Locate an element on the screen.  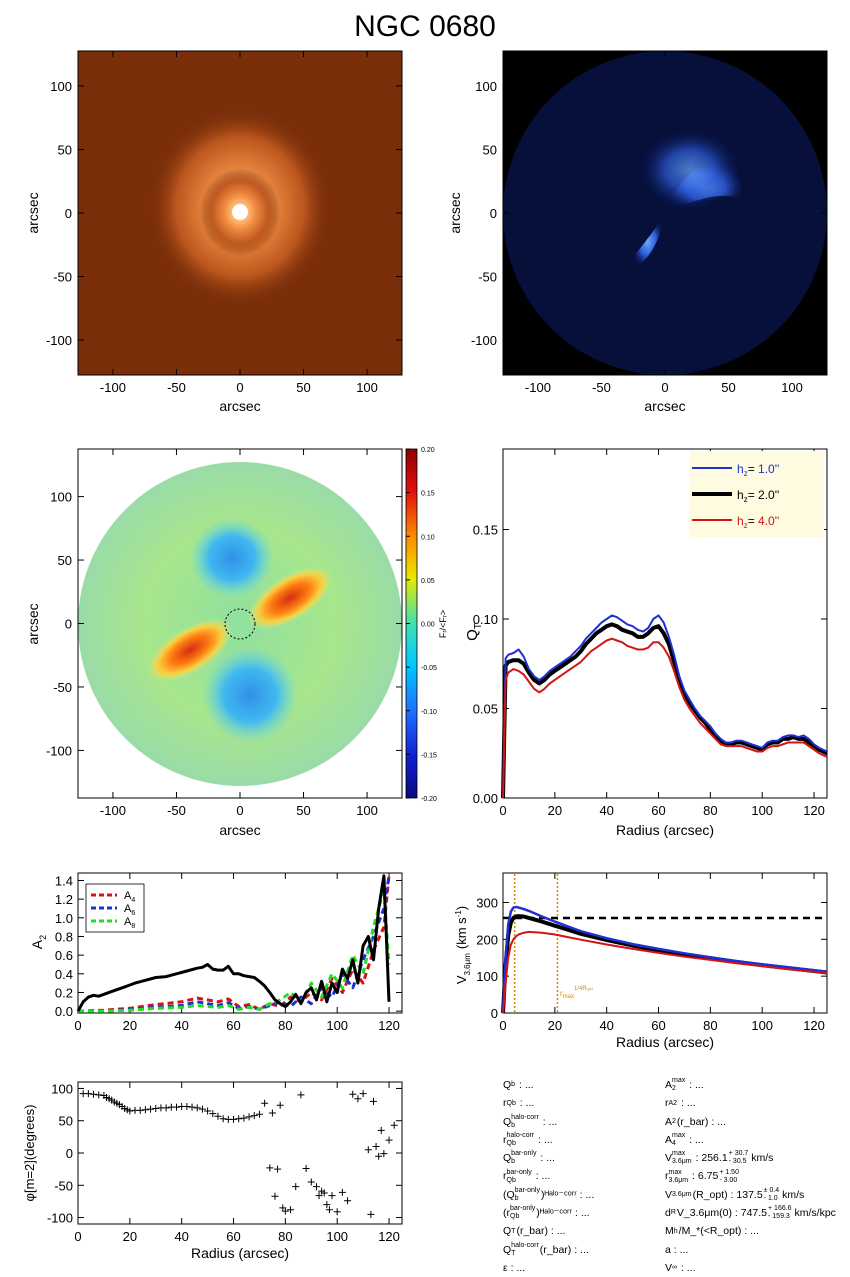
x-tick-label: 0 is located at coordinates (502, 810).